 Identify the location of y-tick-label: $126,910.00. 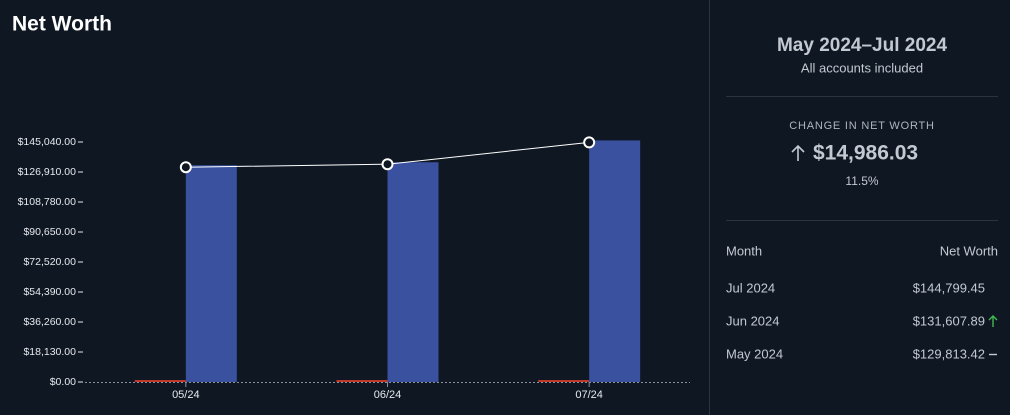
(47, 172).